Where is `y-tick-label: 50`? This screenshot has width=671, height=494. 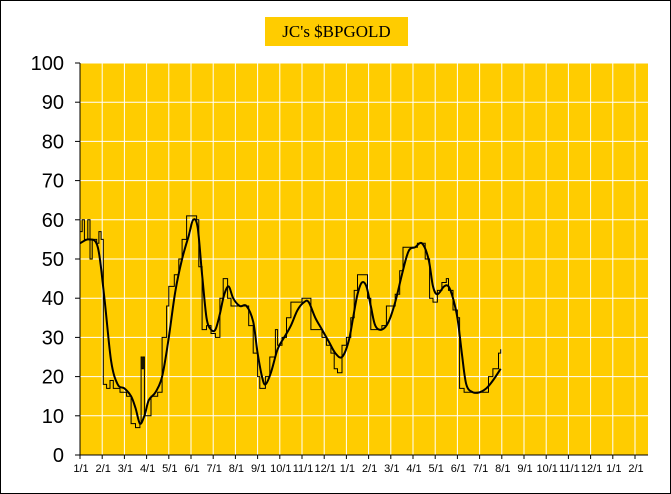 y-tick-label: 50 is located at coordinates (53, 260).